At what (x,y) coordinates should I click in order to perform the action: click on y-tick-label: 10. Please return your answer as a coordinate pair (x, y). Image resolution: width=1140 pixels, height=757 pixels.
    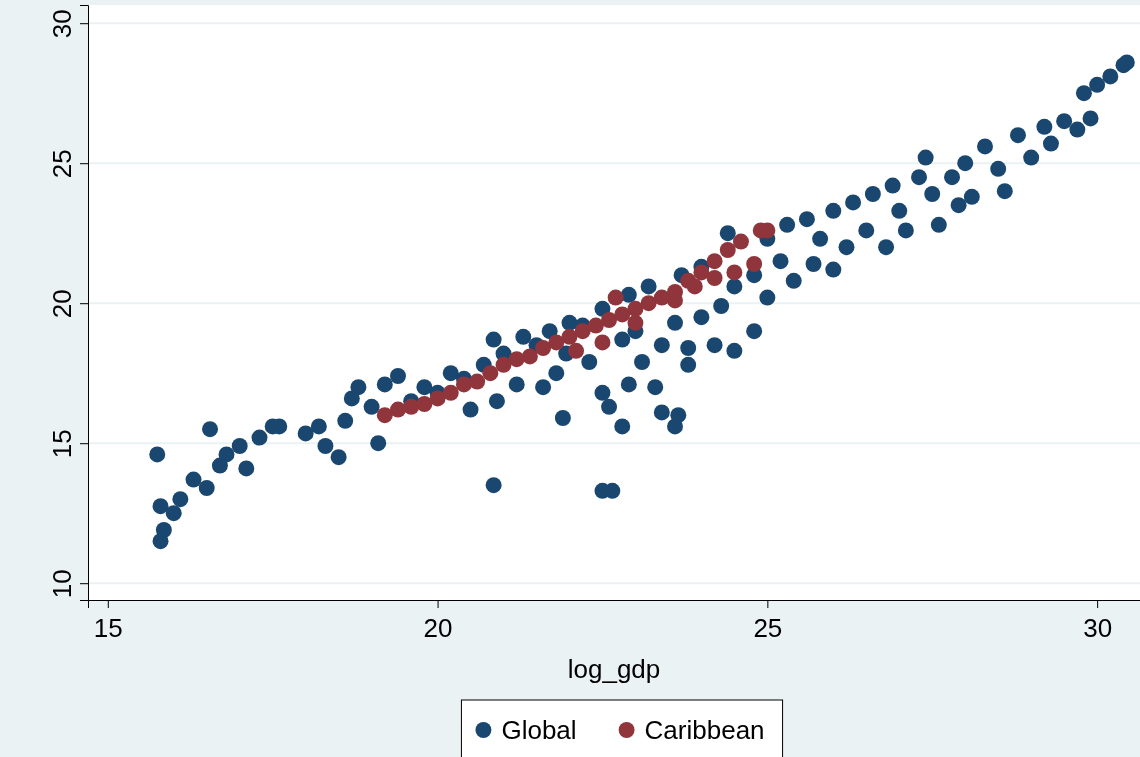
    Looking at the image, I should click on (62, 584).